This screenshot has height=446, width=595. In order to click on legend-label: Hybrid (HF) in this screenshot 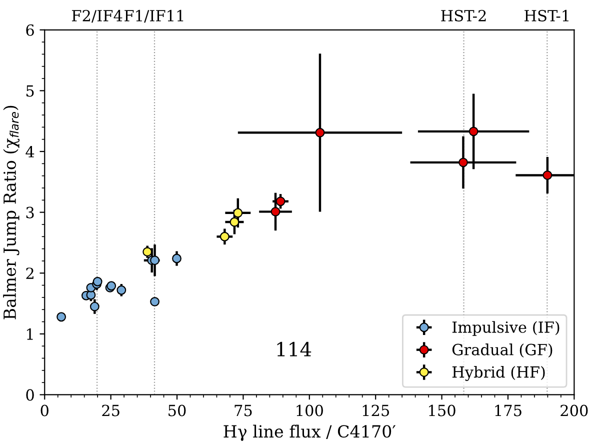, I will do `click(498, 373)`.